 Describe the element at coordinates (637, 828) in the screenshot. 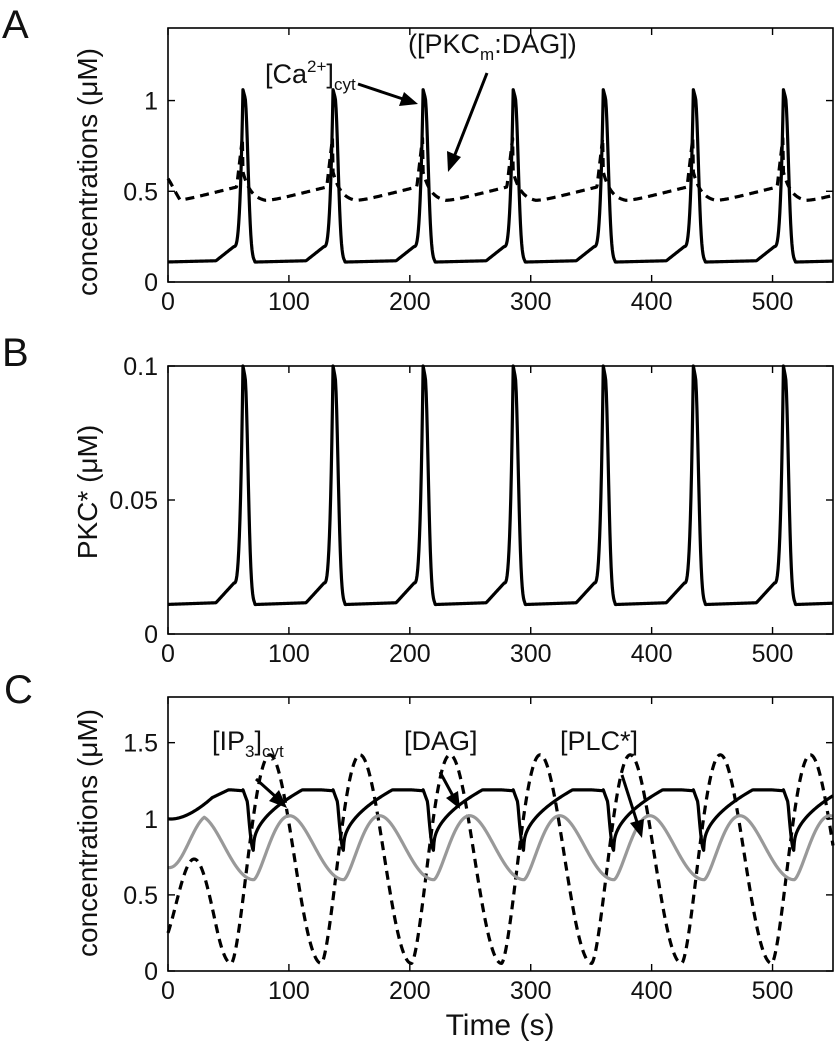

I see `plc-arrow-head` at that location.